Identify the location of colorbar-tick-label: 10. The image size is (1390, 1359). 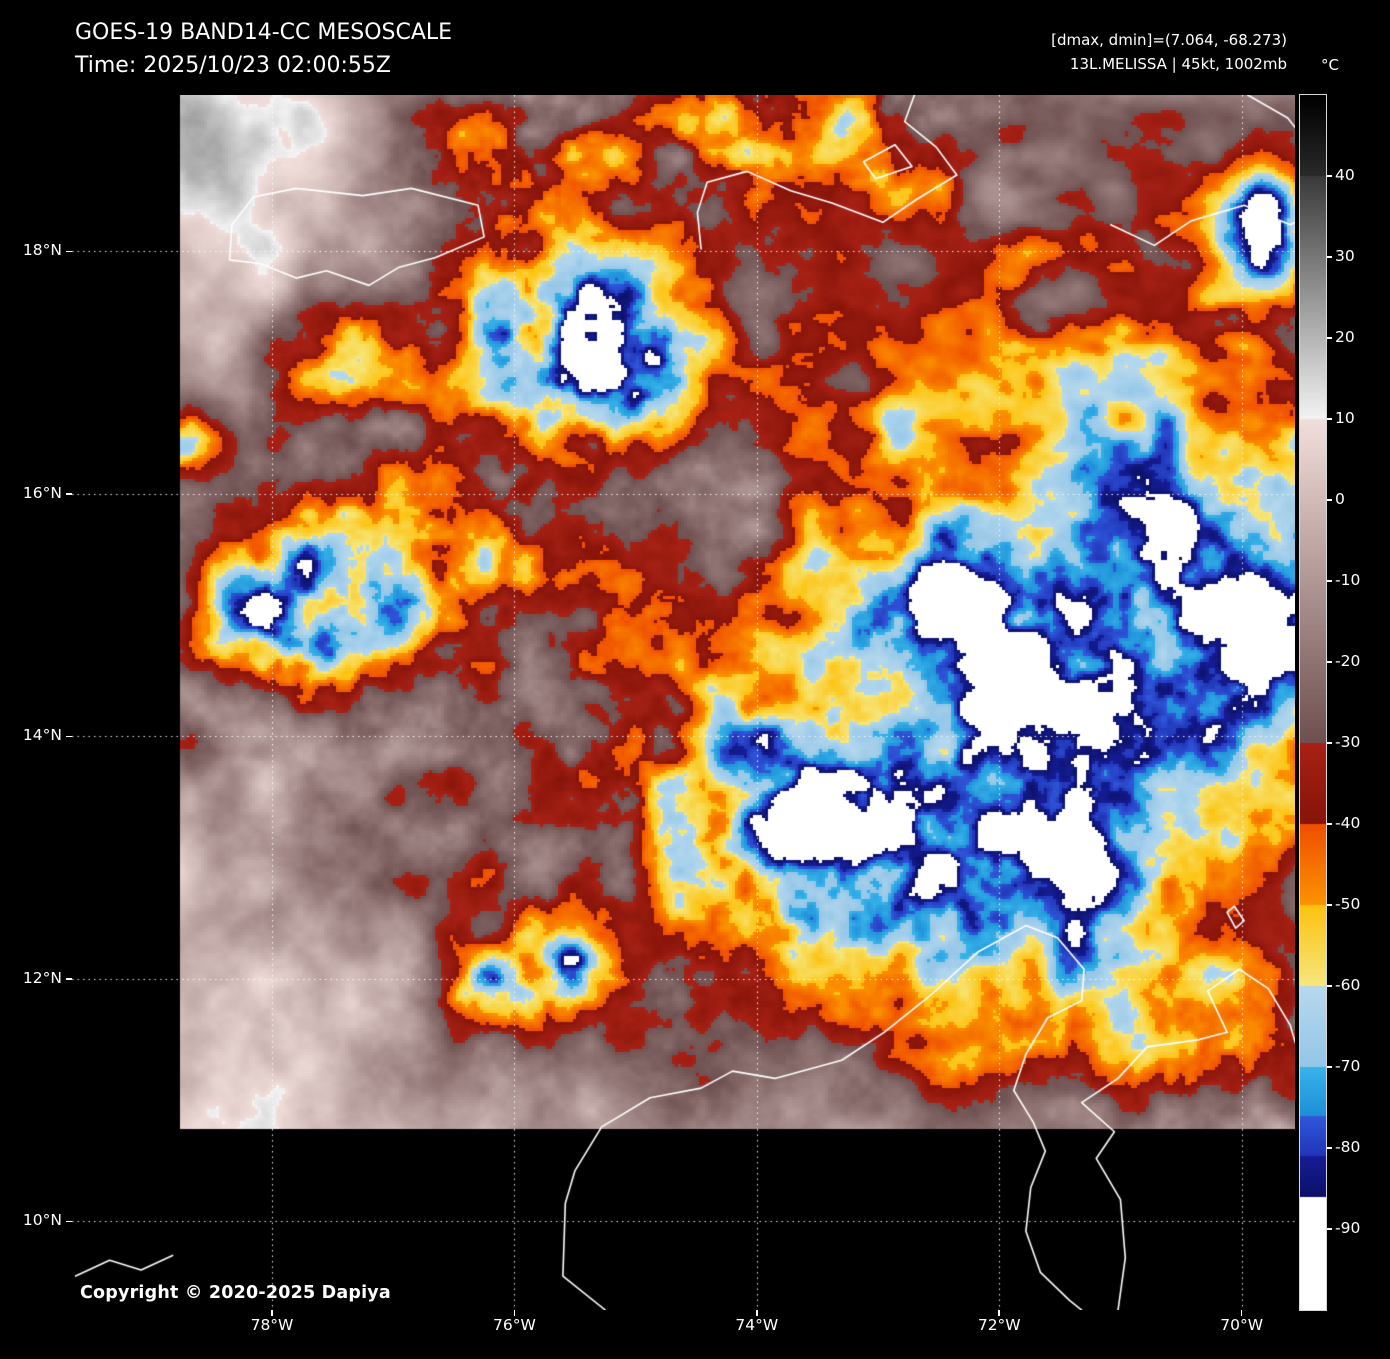
(1345, 418).